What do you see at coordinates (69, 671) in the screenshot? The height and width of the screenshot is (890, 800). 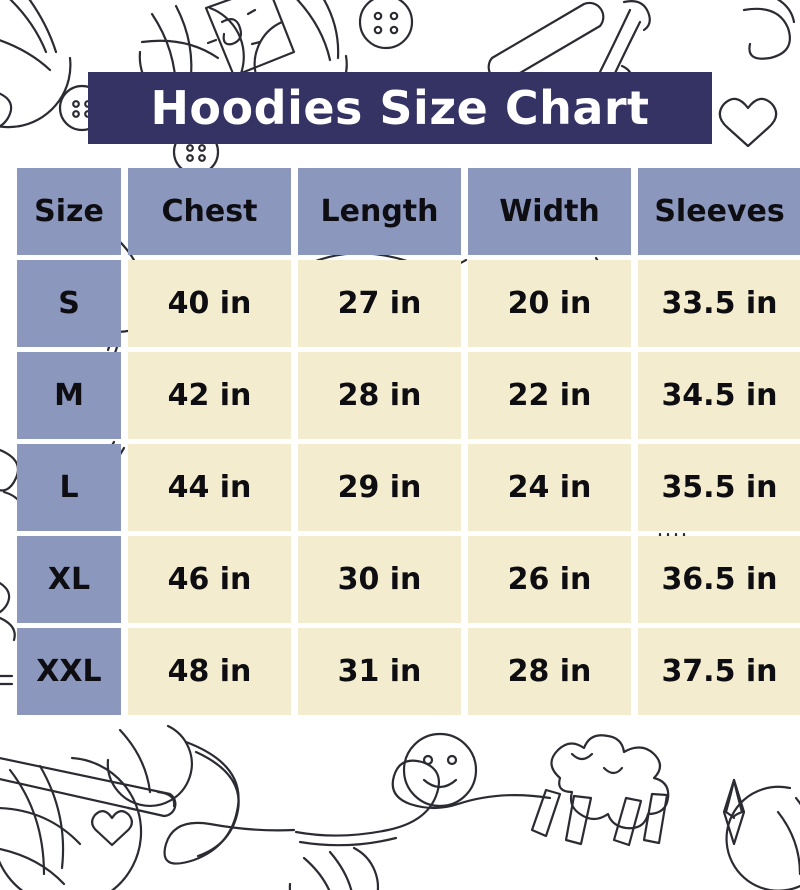 I see `cell-size: XXL` at bounding box center [69, 671].